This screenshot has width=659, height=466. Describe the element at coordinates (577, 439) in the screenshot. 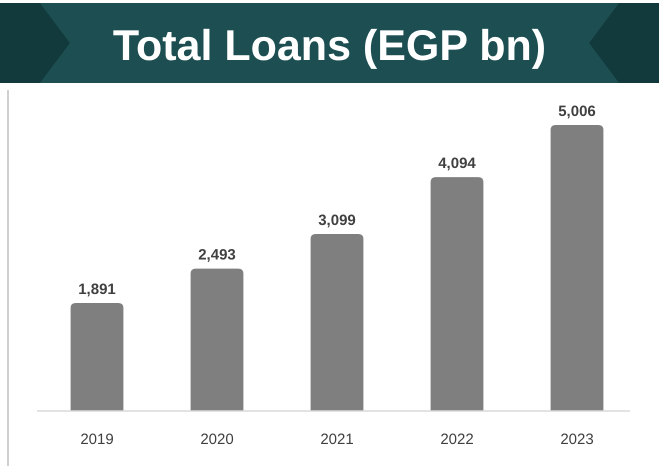

I see `x-tick-label: 2023` at that location.